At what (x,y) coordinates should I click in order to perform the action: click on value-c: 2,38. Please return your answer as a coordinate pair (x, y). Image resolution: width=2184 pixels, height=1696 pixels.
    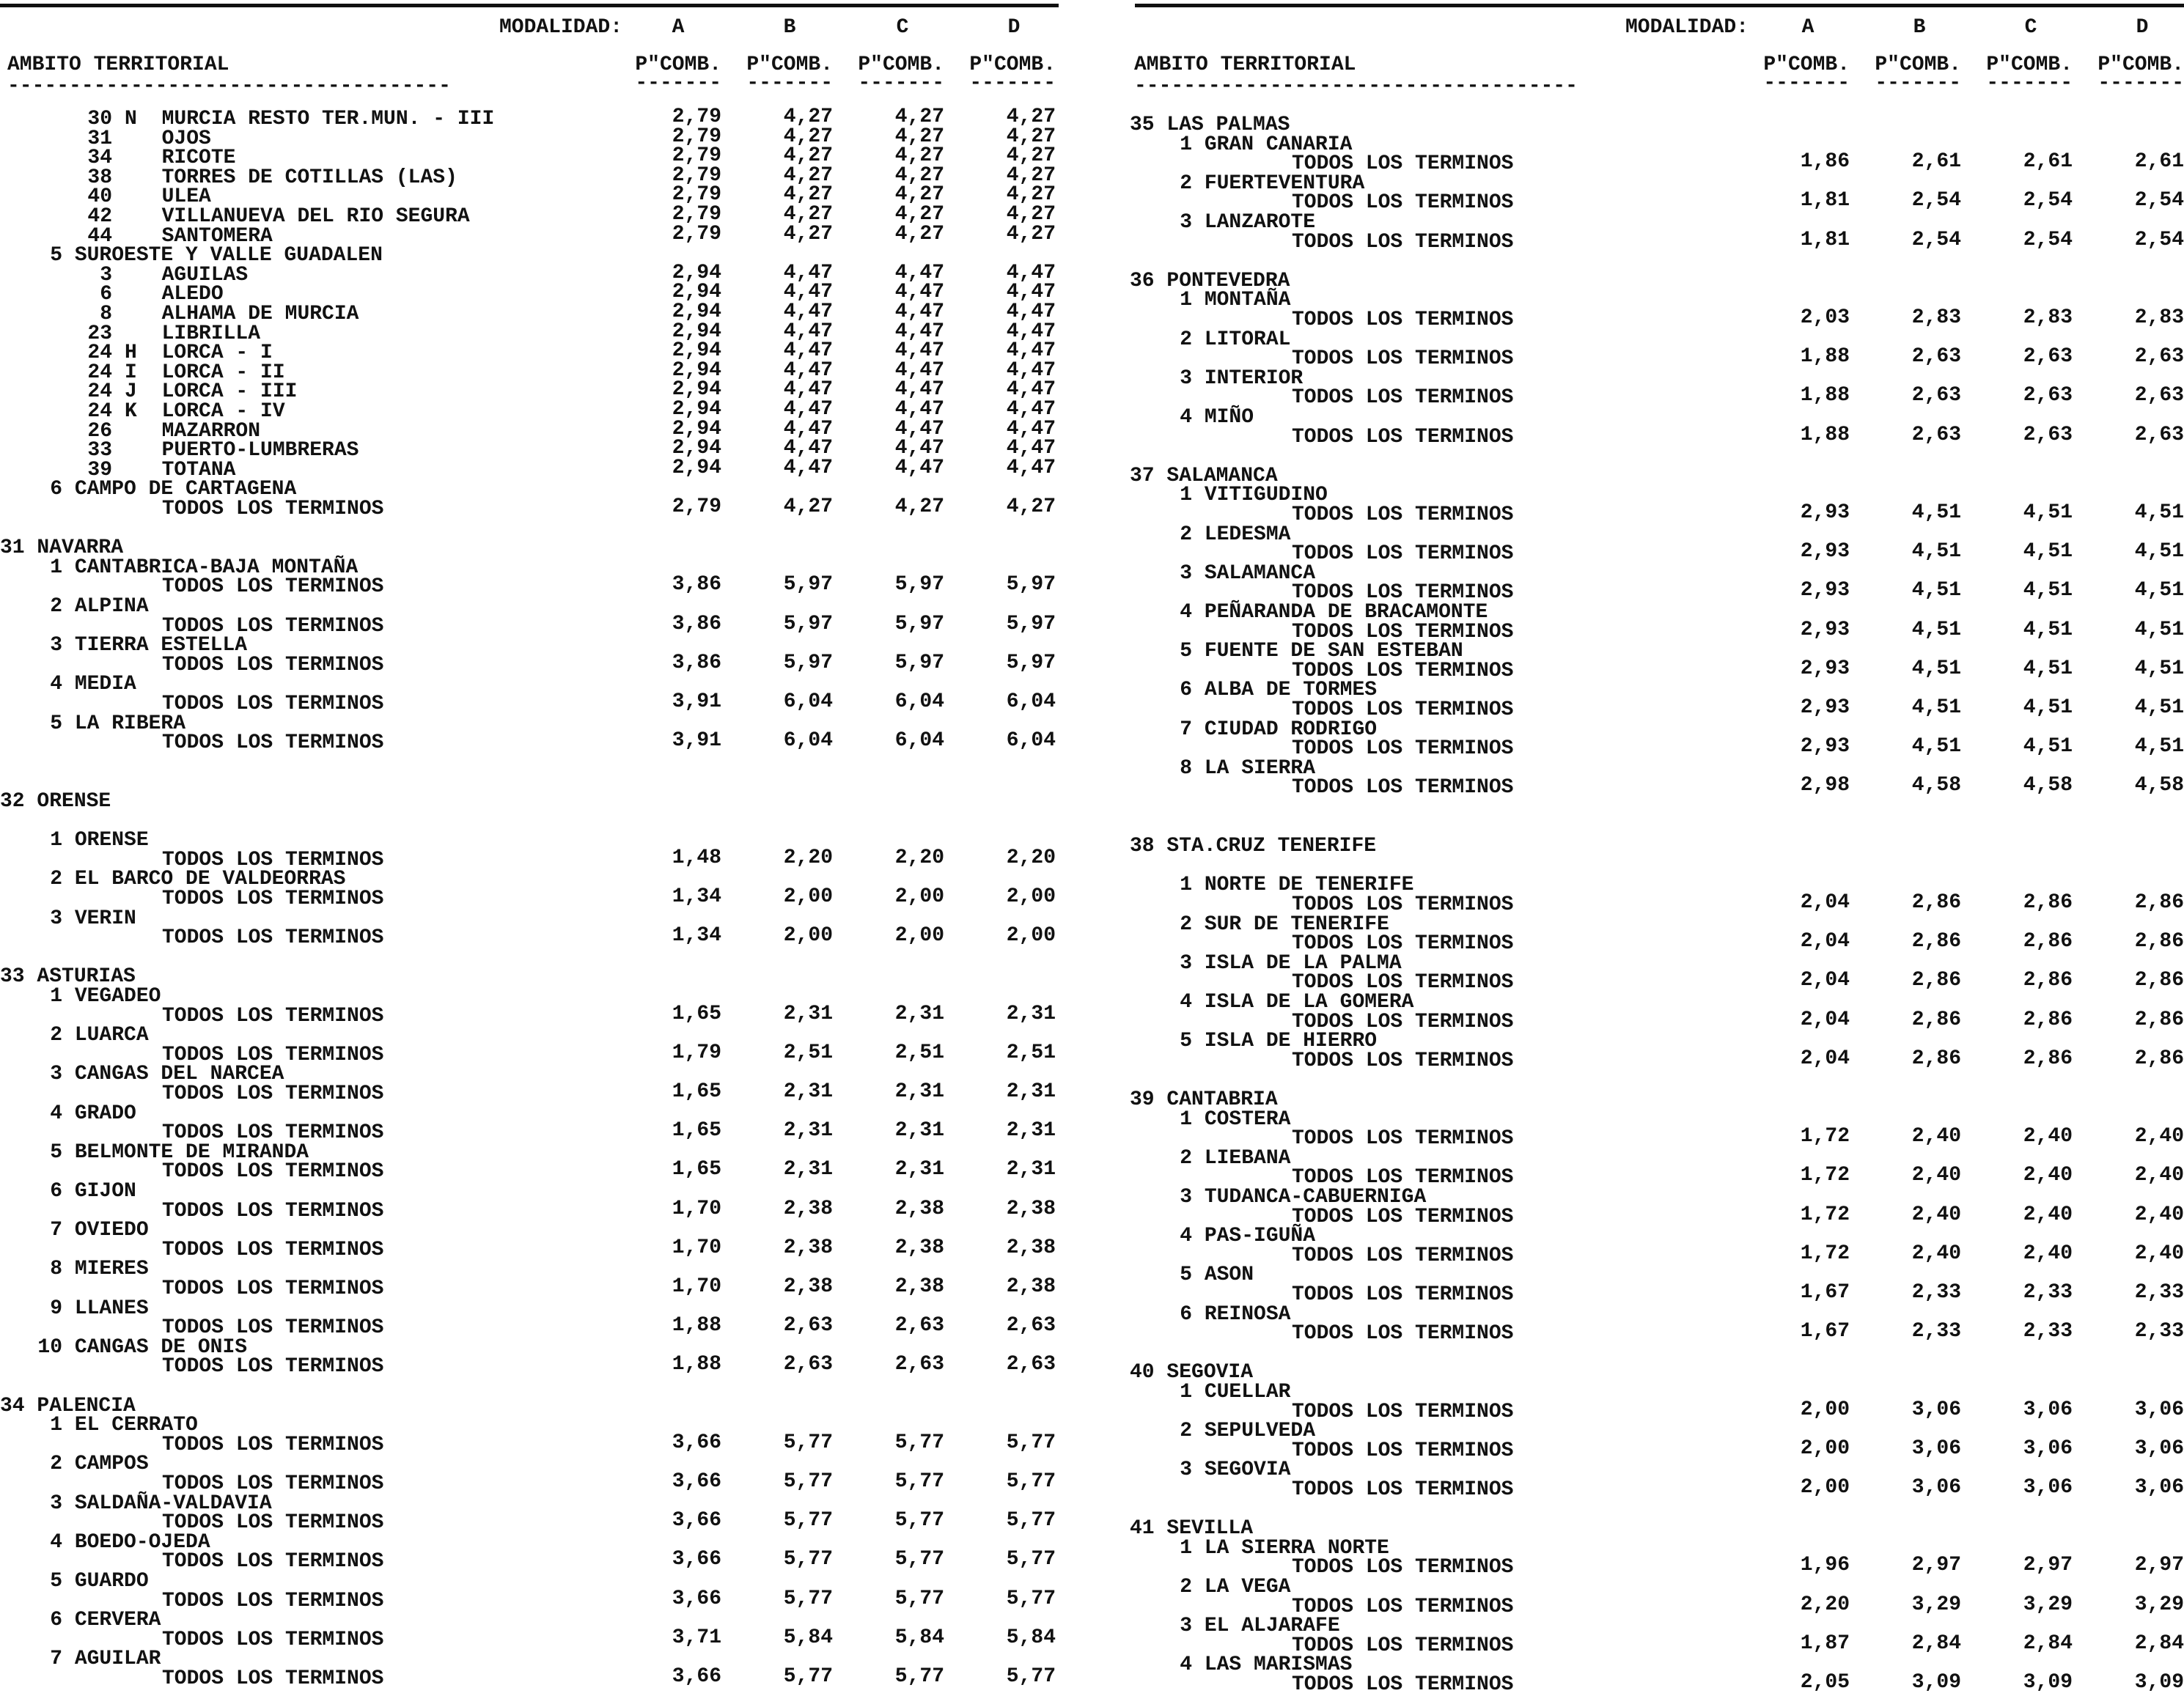
    Looking at the image, I should click on (919, 1286).